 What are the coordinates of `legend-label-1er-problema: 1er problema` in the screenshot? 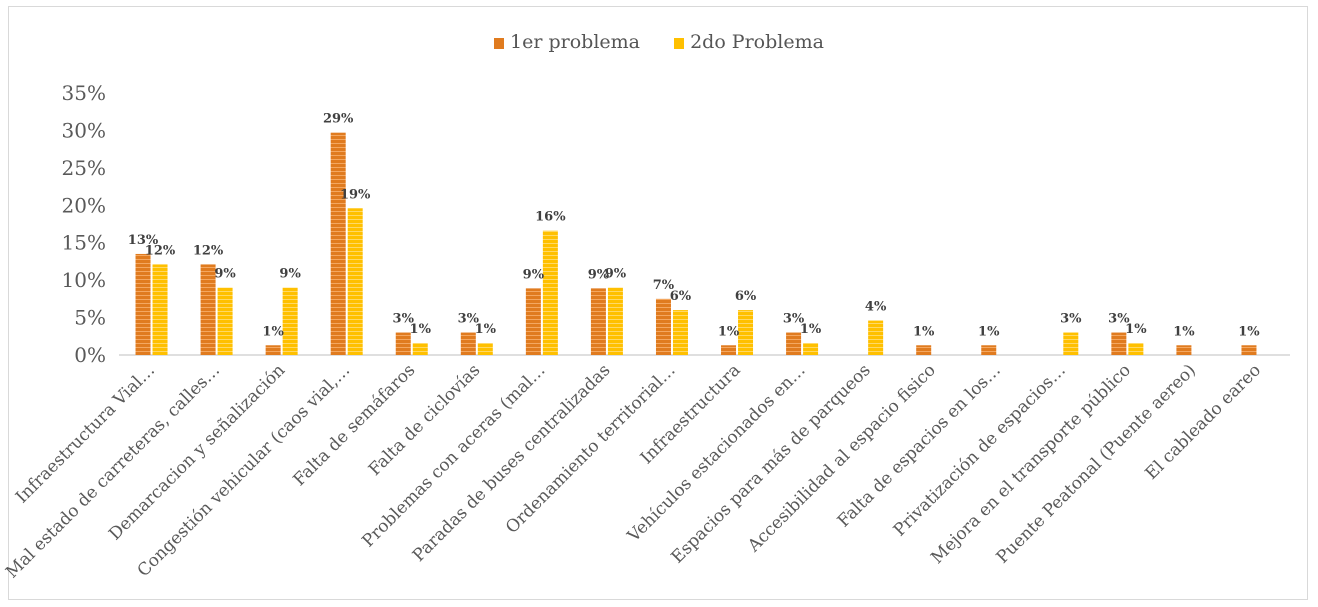 It's located at (575, 42).